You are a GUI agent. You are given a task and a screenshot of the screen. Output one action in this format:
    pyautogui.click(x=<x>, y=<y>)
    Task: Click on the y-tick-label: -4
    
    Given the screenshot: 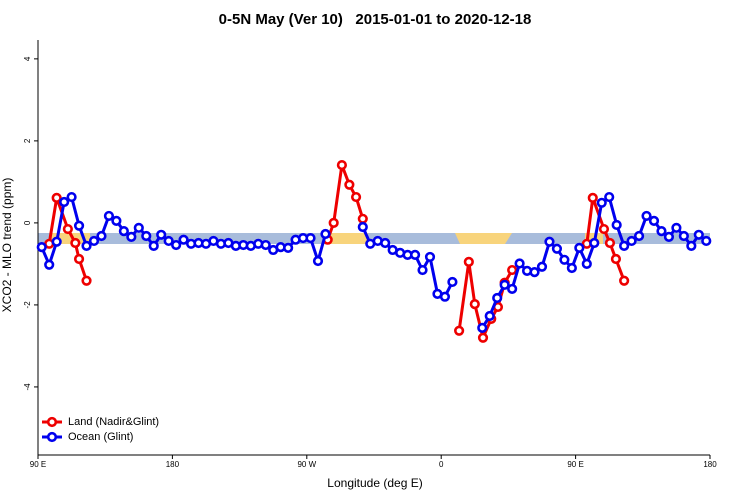 What is the action you would take?
    pyautogui.click(x=27, y=387)
    